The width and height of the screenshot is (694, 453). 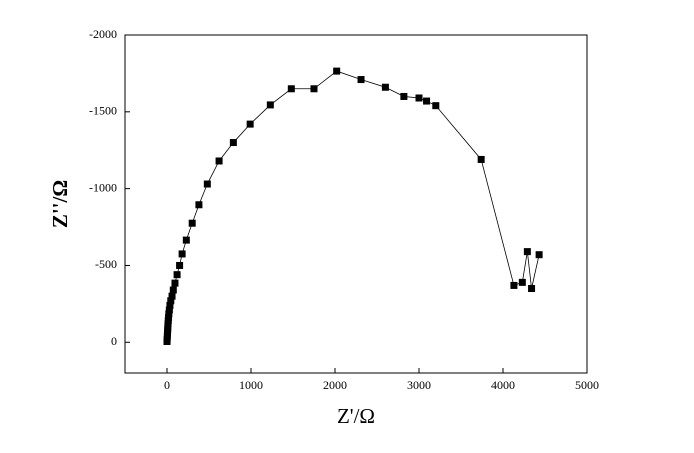 I want to click on x-tick-label: 2000, so click(x=335, y=385).